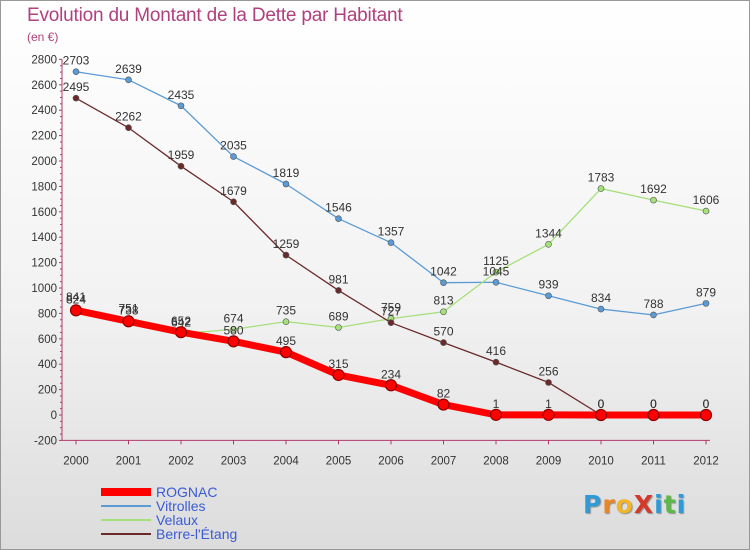 This screenshot has width=750, height=550. Describe the element at coordinates (391, 308) in the screenshot. I see `data-label: 759` at that location.